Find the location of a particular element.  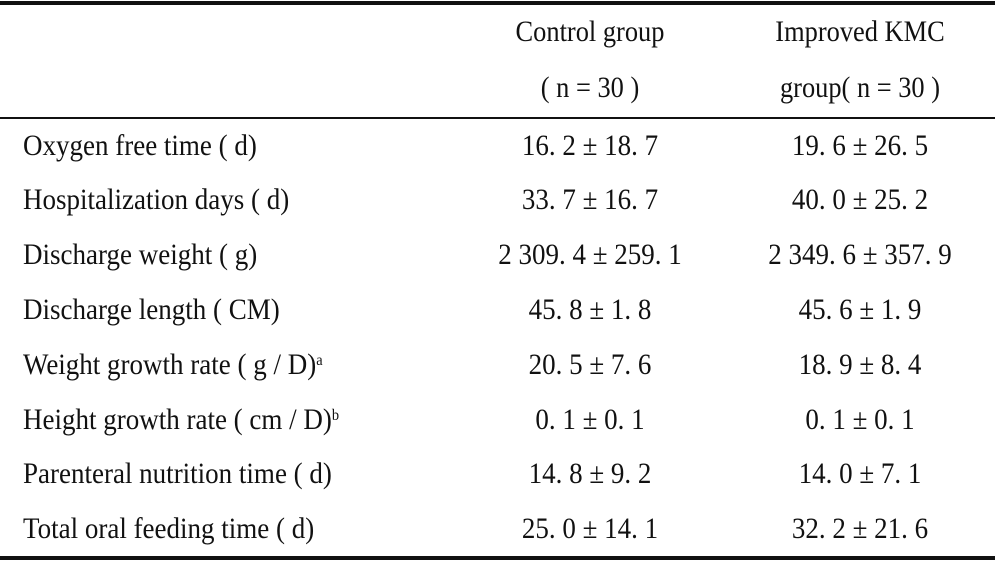

improved-value: 14. 0 ± 7. 1 is located at coordinates (860, 473).